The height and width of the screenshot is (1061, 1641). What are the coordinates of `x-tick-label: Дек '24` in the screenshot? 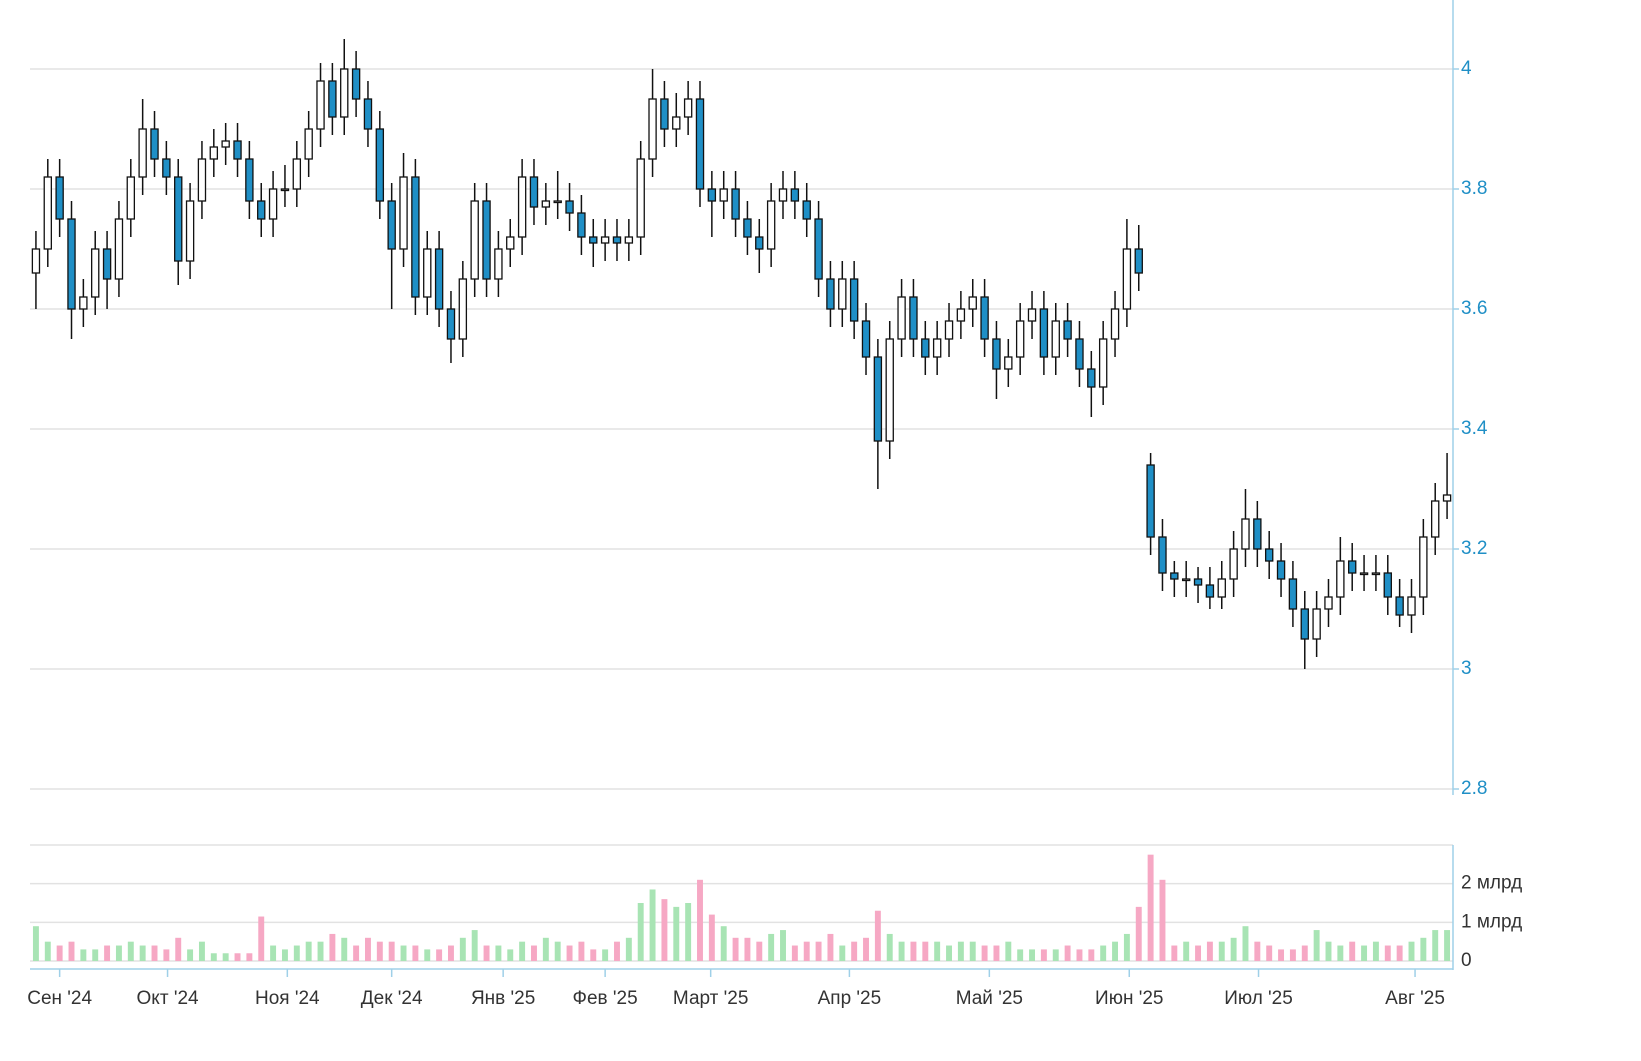 It's located at (392, 998).